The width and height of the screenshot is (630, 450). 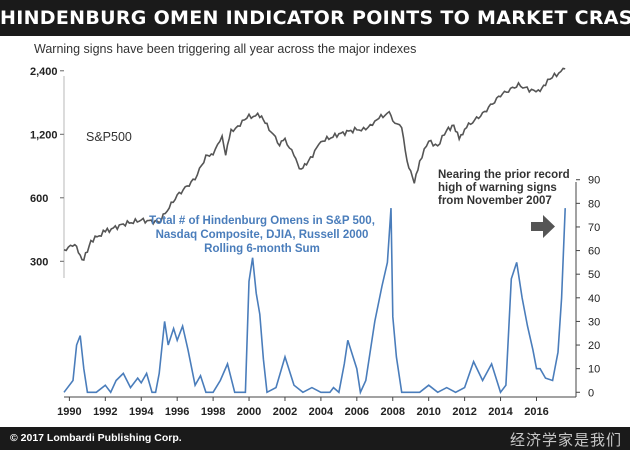 I want to click on right-axis-tick-label: 10, so click(x=594, y=370).